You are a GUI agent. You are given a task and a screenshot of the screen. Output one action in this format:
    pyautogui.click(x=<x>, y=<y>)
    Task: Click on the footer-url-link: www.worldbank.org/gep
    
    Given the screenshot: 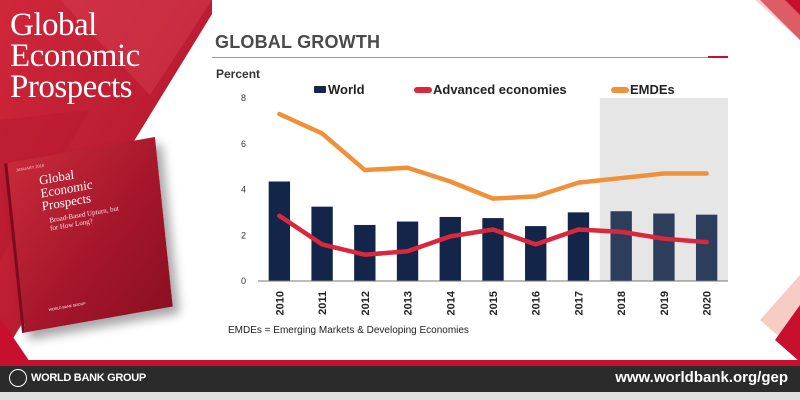 What is the action you would take?
    pyautogui.click(x=701, y=377)
    